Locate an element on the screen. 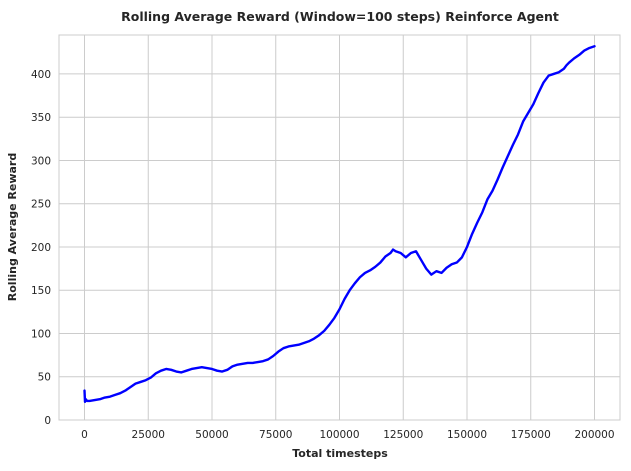 Image resolution: width=631 pixels, height=471 pixels. y-tick-label: 100 is located at coordinates (41, 334).